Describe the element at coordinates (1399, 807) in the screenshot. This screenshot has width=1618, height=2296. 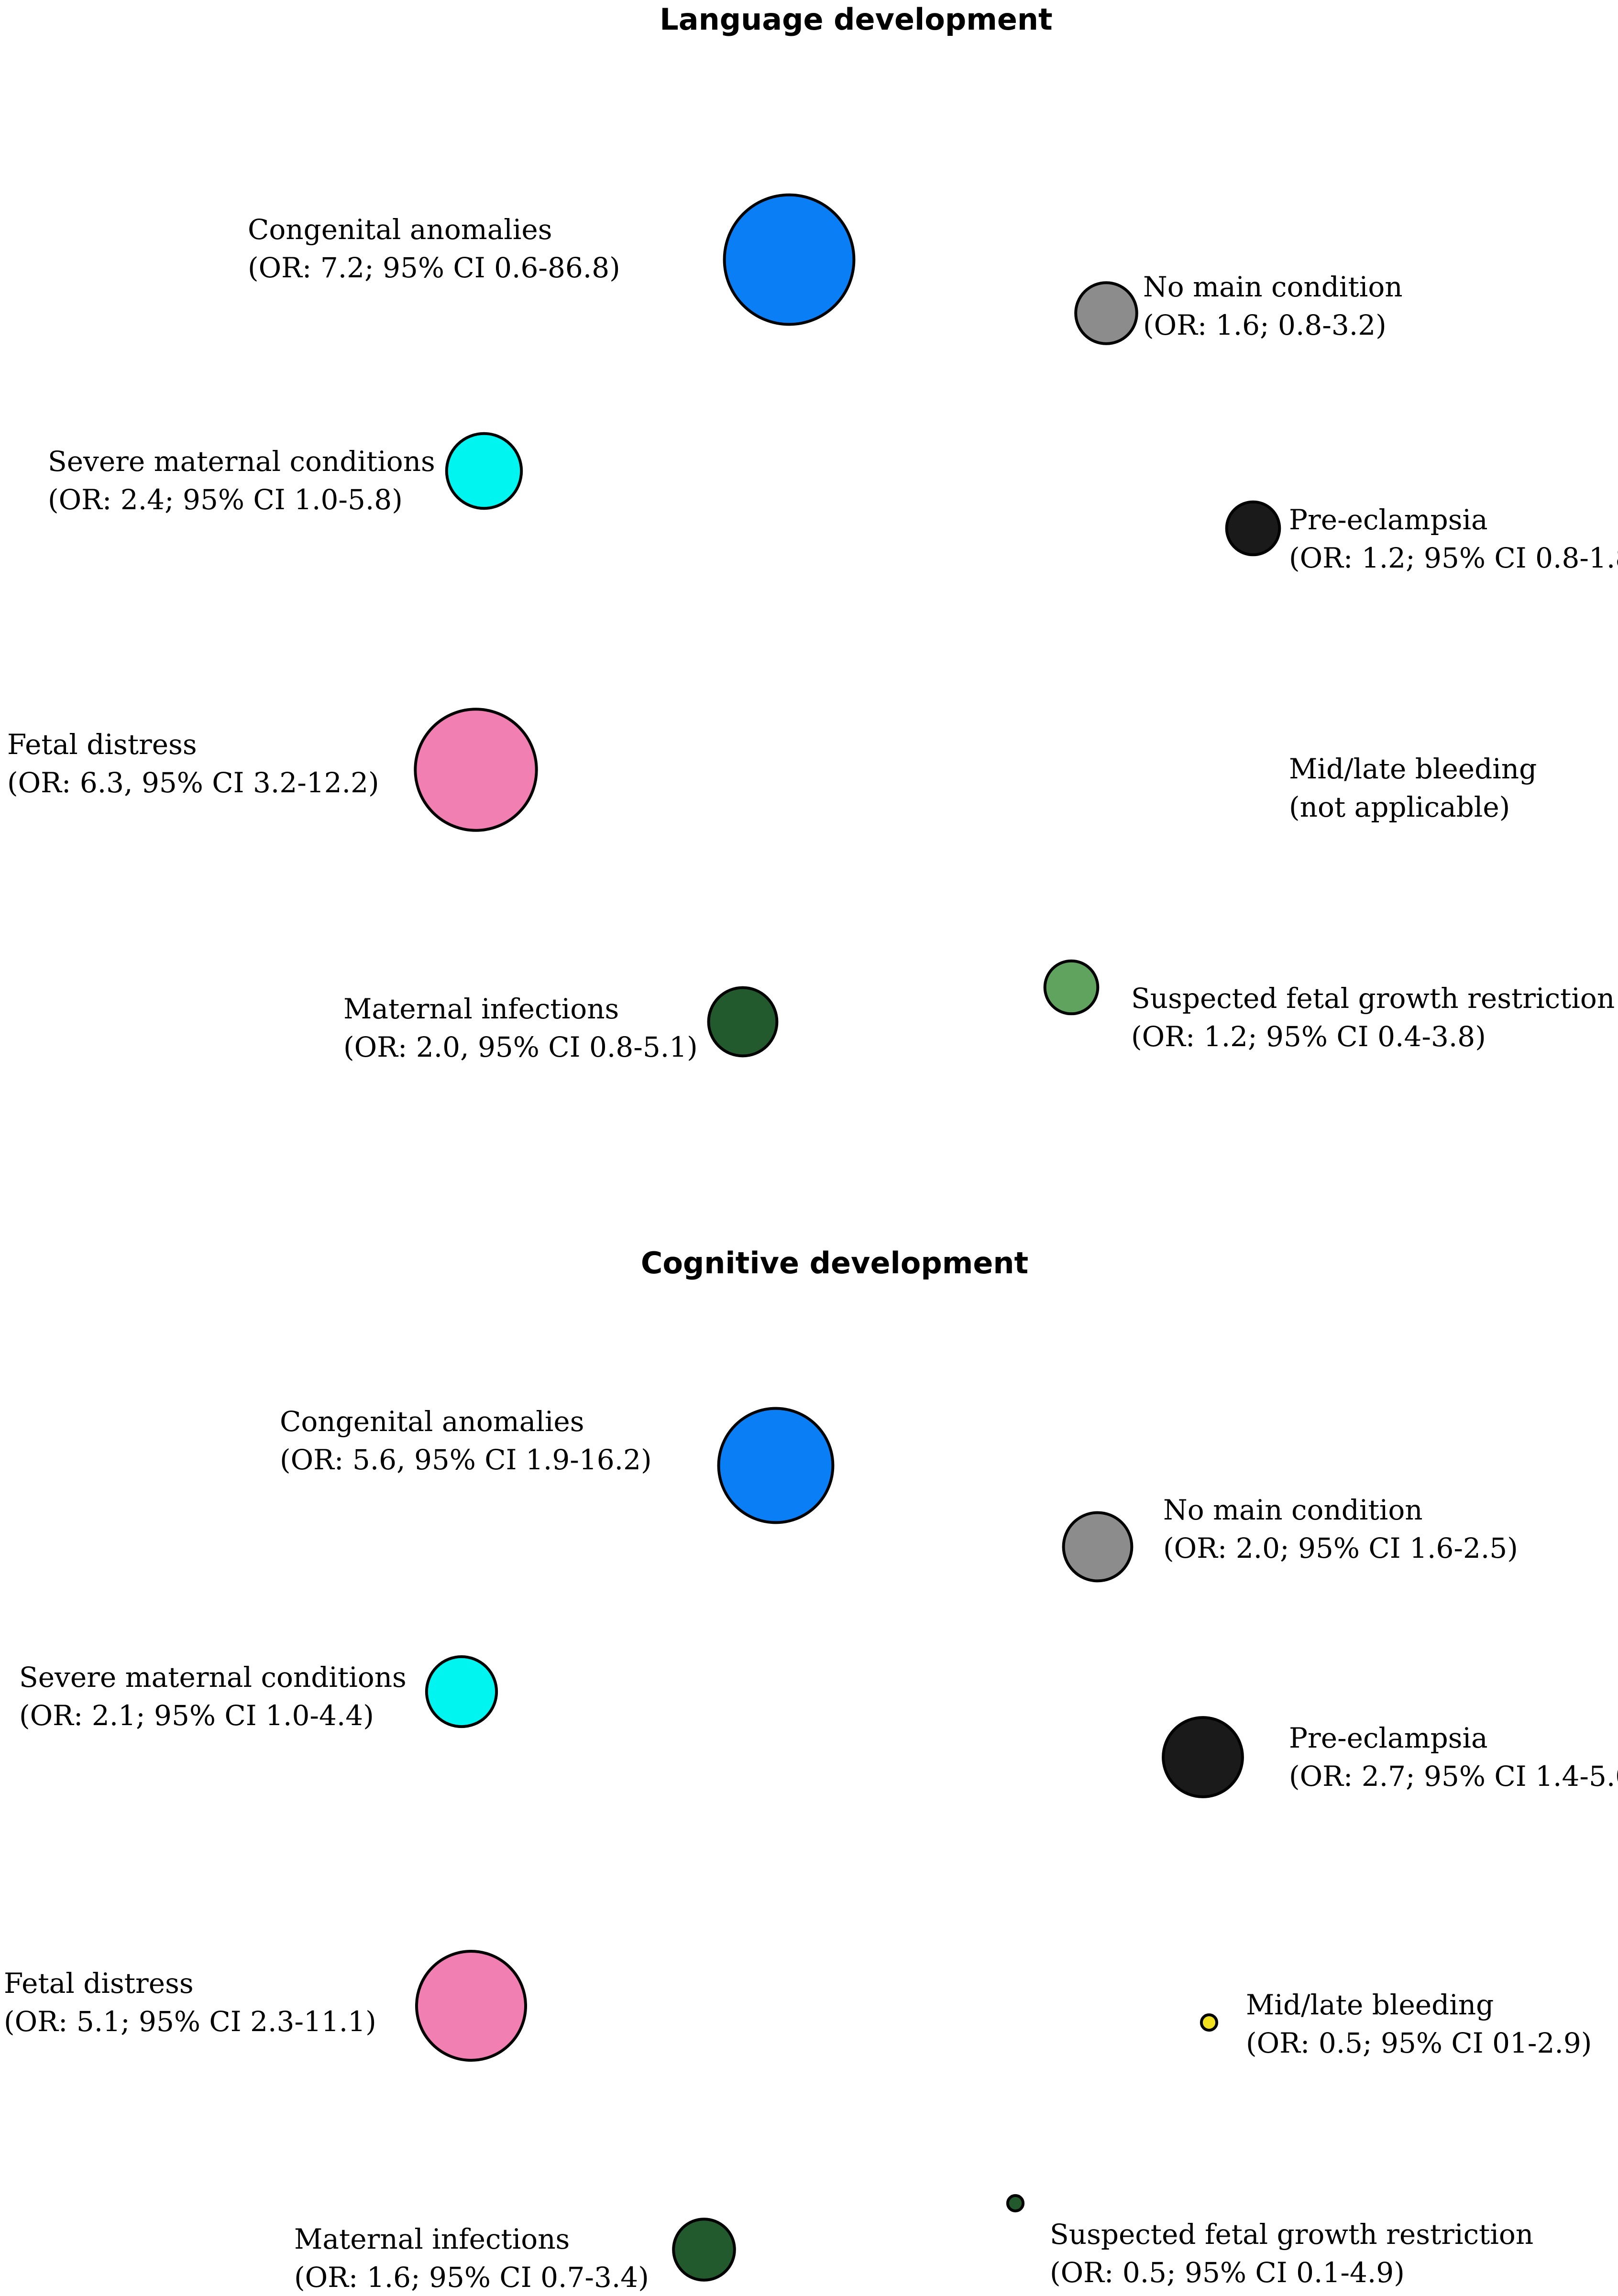
I see `detail-mid-late-bleeding: (not applicable)` at that location.